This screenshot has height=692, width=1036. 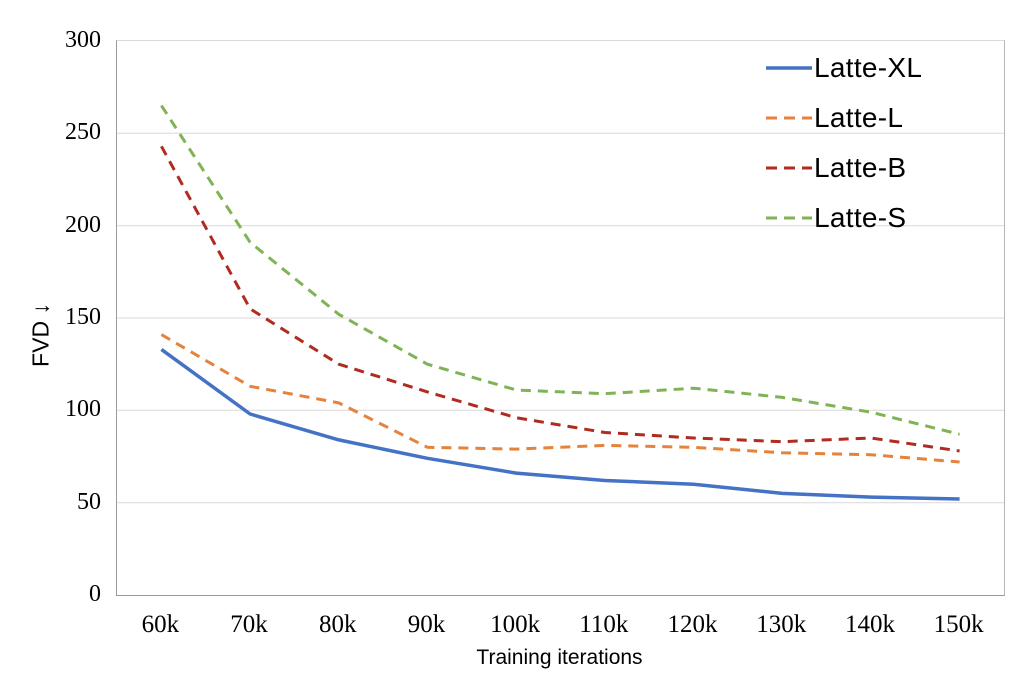 What do you see at coordinates (781, 624) in the screenshot?
I see `x-tick-label-130k: 130k` at bounding box center [781, 624].